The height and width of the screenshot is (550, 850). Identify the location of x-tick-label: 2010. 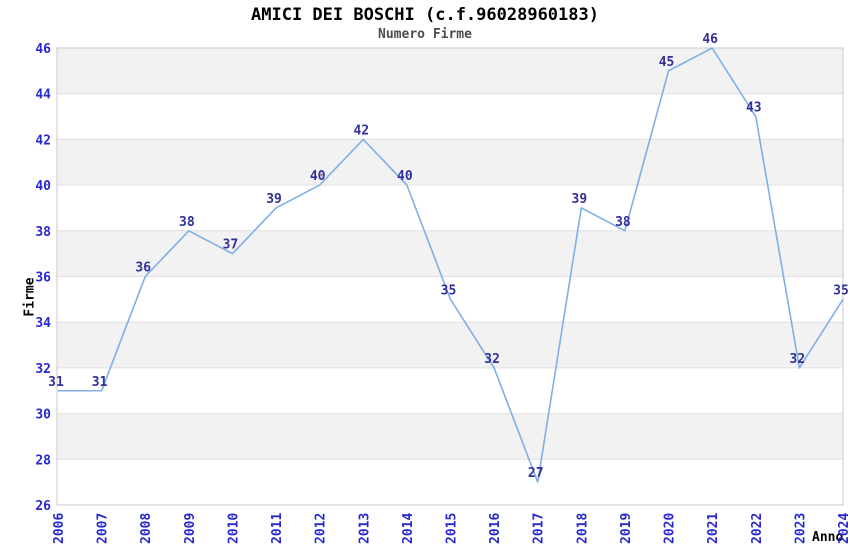
(233, 528).